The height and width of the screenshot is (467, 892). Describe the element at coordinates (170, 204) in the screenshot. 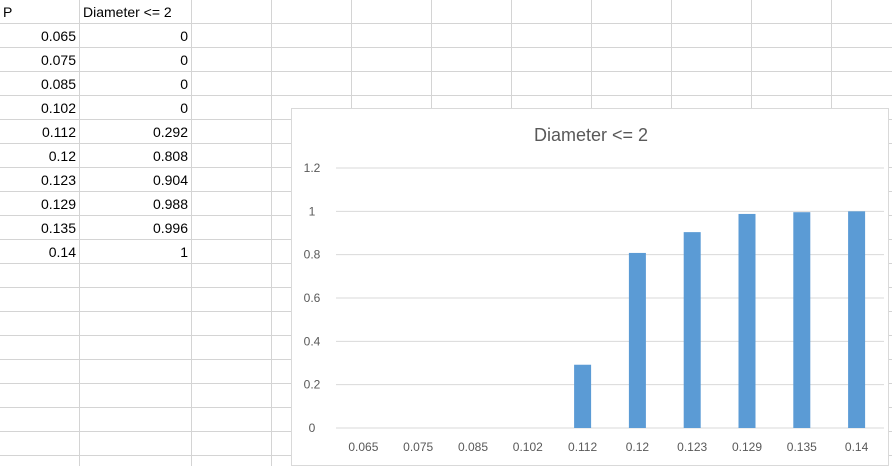

I see `cell-diameter: 0.988` at that location.